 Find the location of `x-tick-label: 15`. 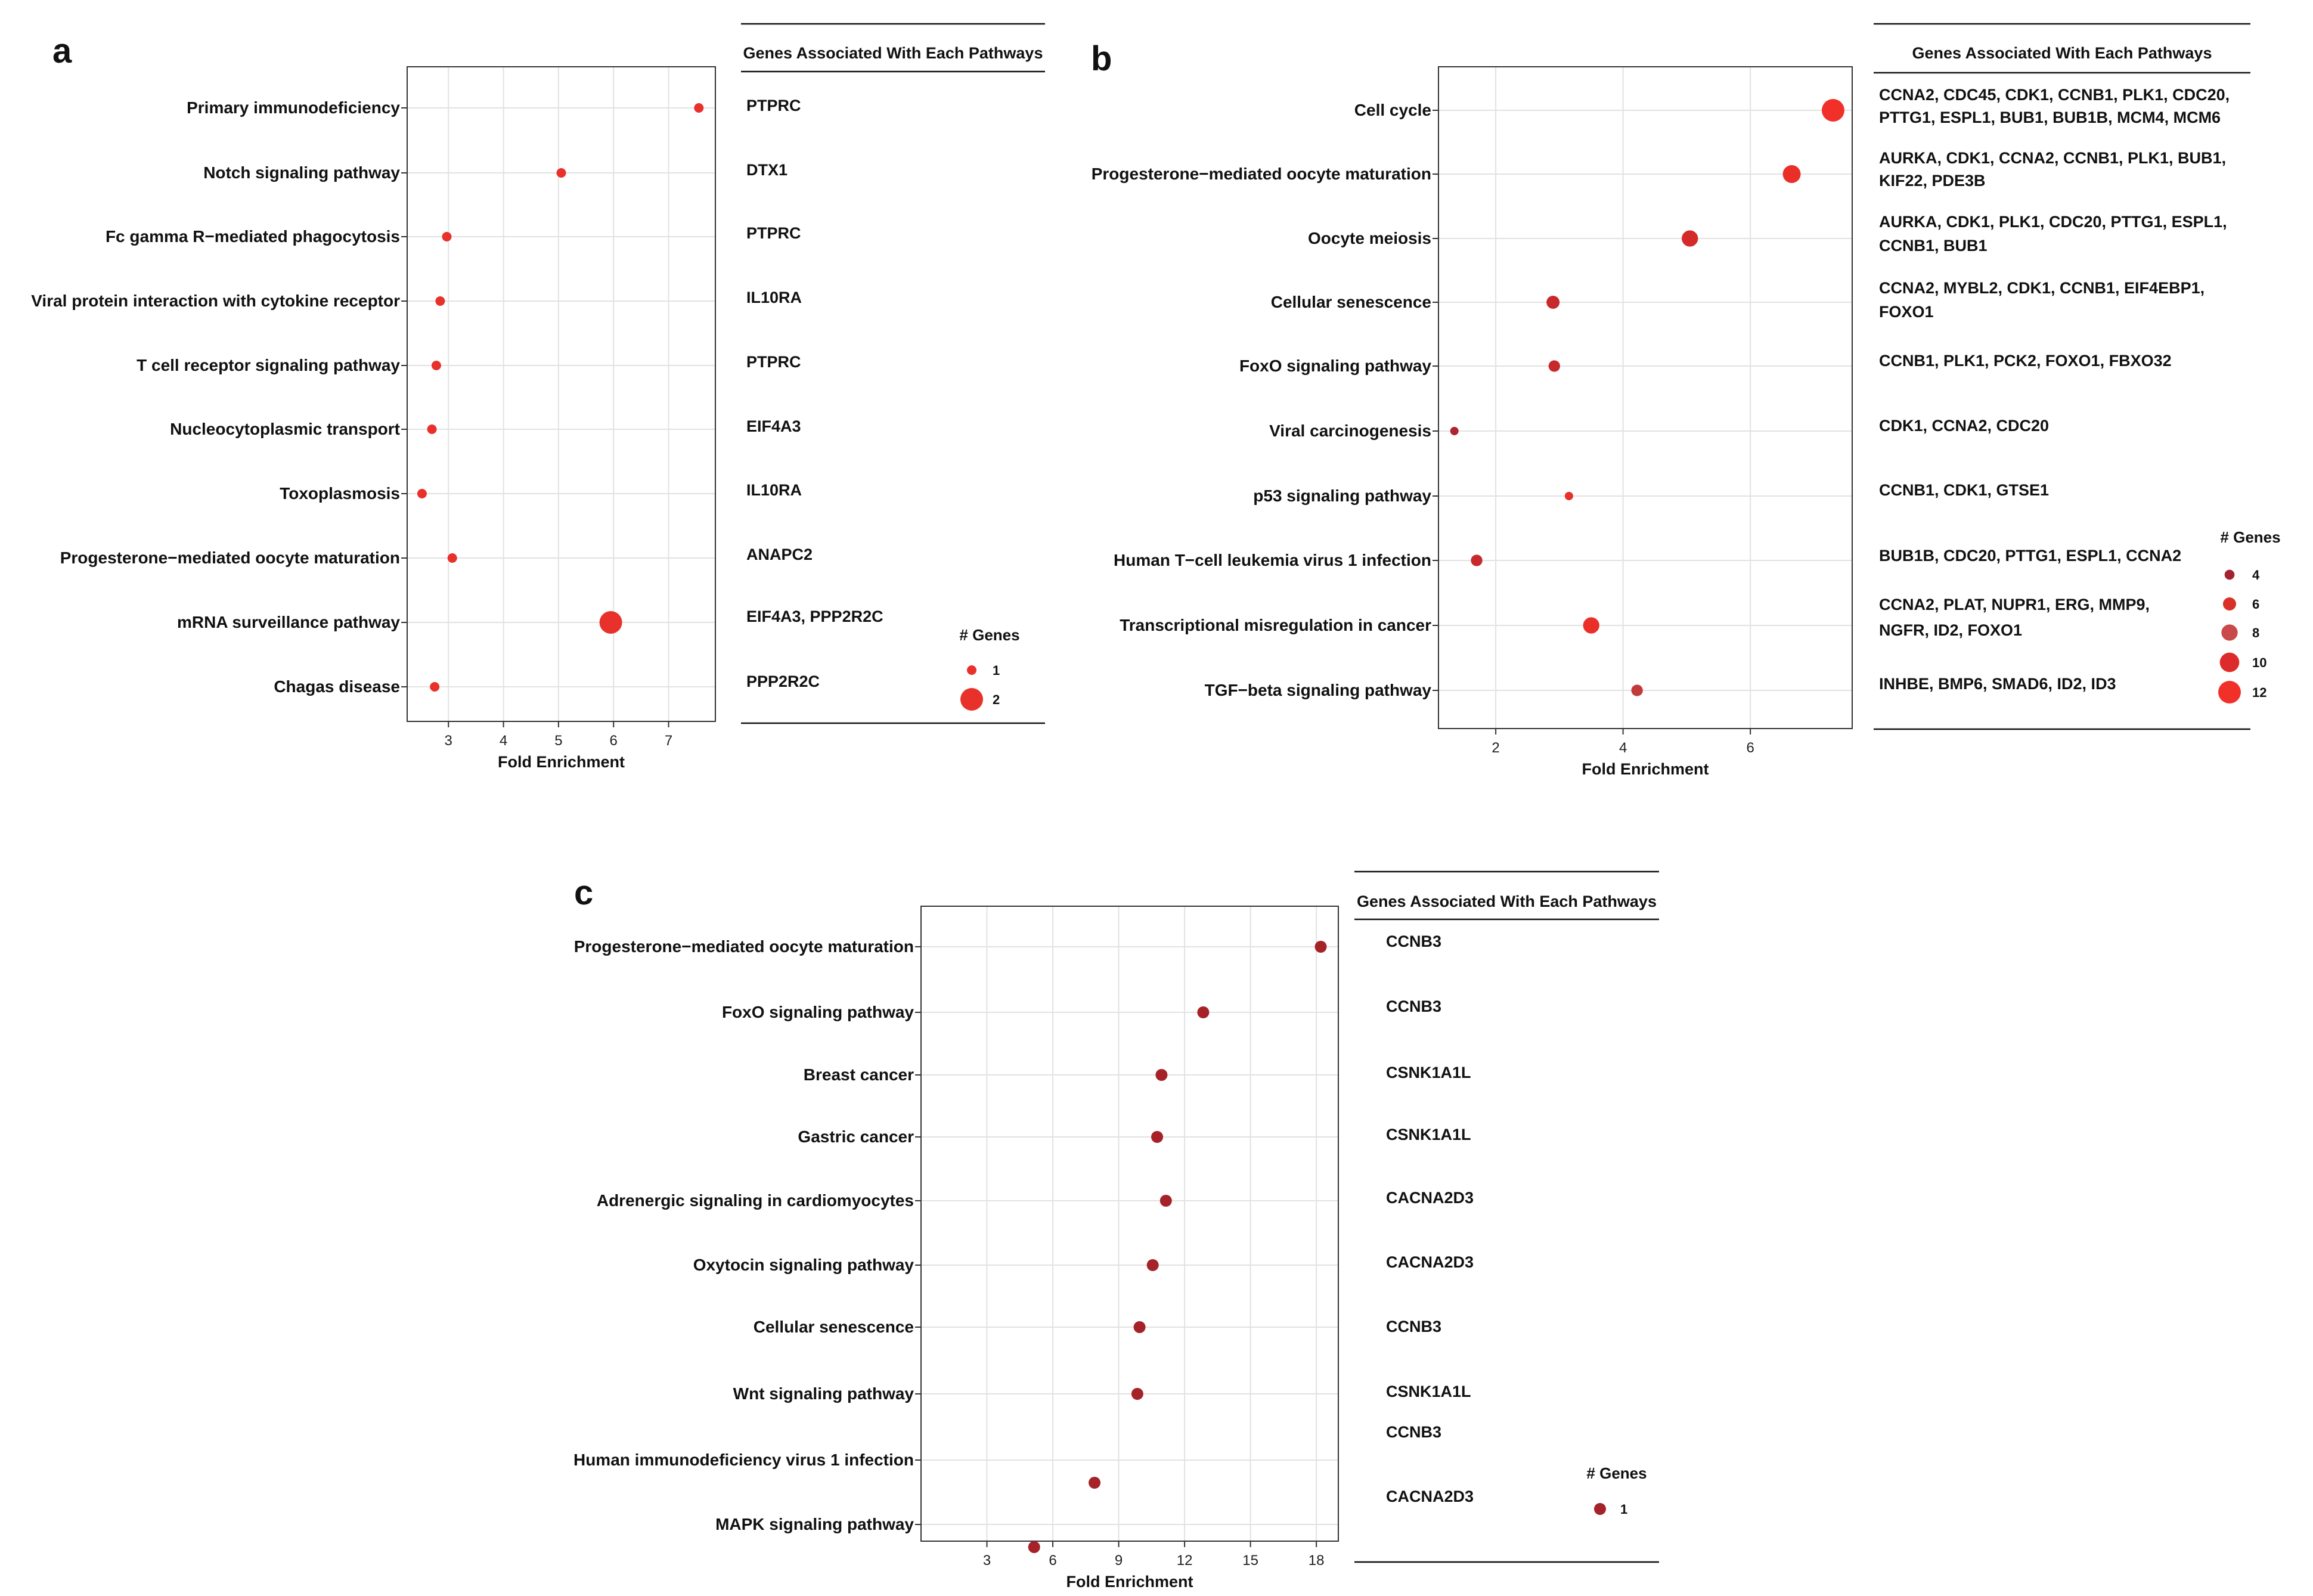

x-tick-label: 15 is located at coordinates (1250, 1560).